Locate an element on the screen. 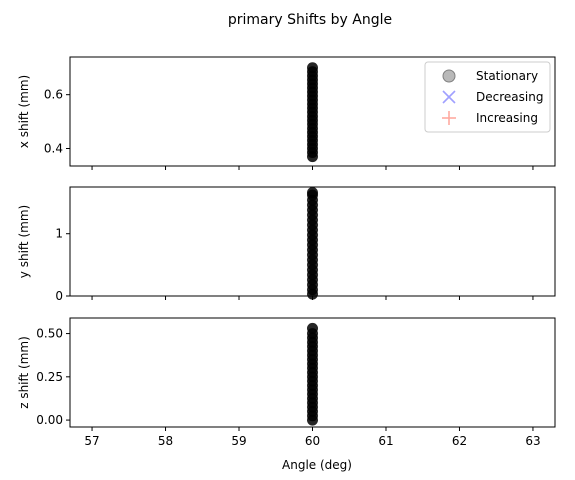  x-axis-label: Angle (deg) is located at coordinates (317, 465).